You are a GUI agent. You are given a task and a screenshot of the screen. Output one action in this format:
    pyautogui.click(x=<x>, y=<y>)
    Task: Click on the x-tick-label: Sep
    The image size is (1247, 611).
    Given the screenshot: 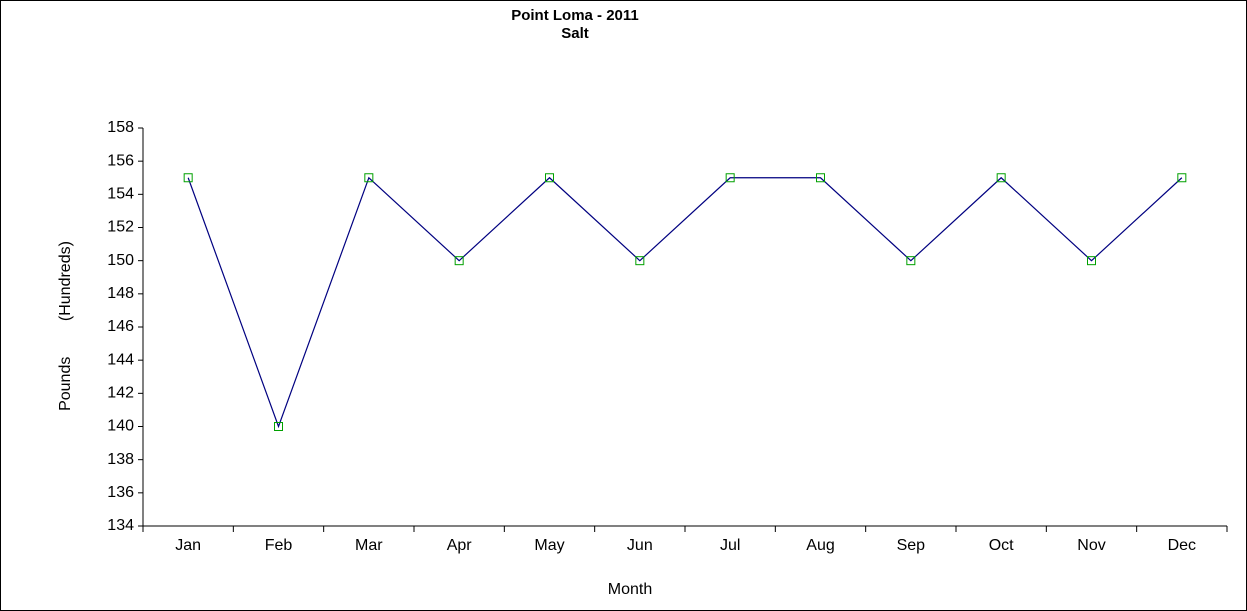 What is the action you would take?
    pyautogui.click(x=911, y=545)
    